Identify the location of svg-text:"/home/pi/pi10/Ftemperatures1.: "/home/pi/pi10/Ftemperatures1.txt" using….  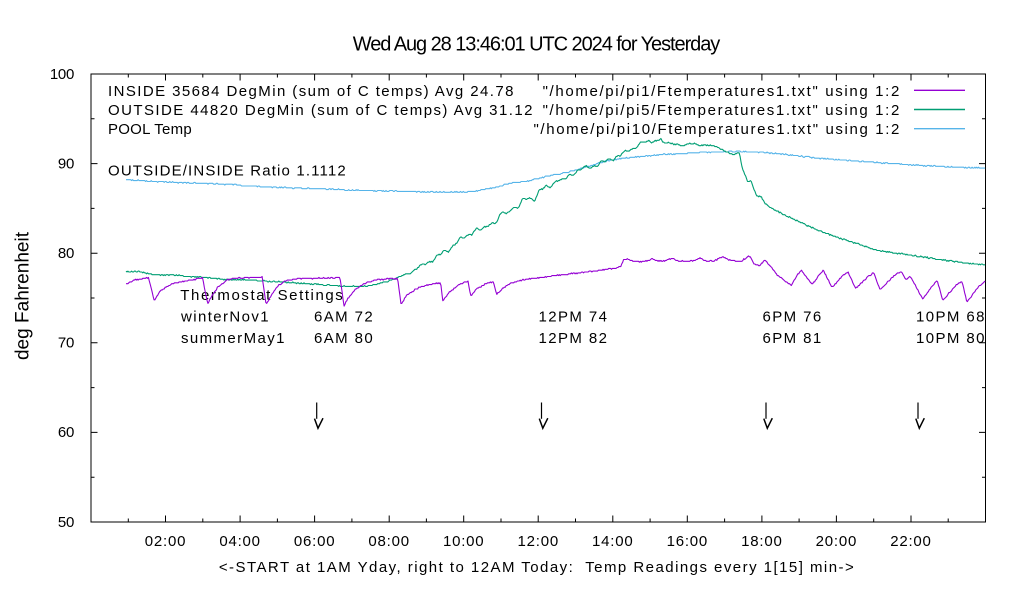
(717, 129).